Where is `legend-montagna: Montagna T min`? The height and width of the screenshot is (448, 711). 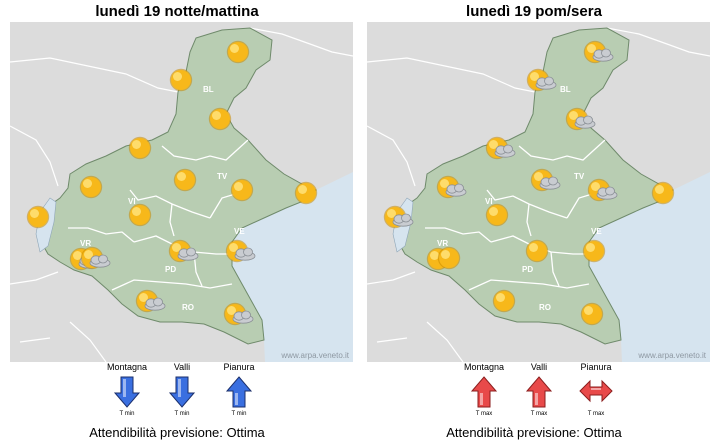 legend-montagna: Montagna T min is located at coordinates (127, 389).